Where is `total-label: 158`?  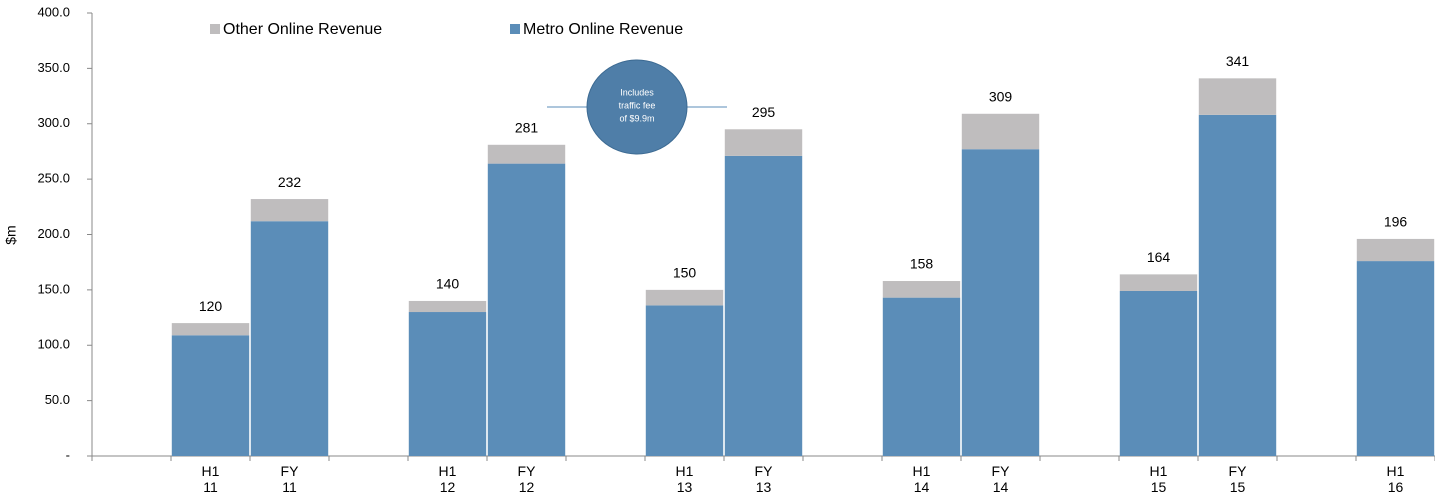 total-label: 158 is located at coordinates (922, 264).